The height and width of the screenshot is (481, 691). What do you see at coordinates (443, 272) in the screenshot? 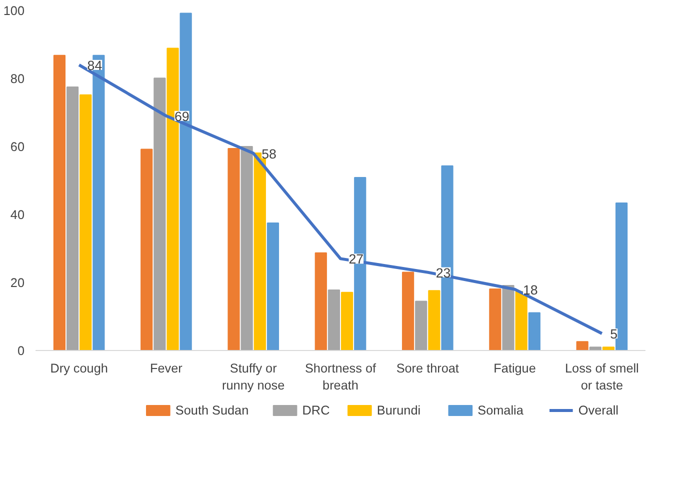
I see `data-label: 23` at bounding box center [443, 272].